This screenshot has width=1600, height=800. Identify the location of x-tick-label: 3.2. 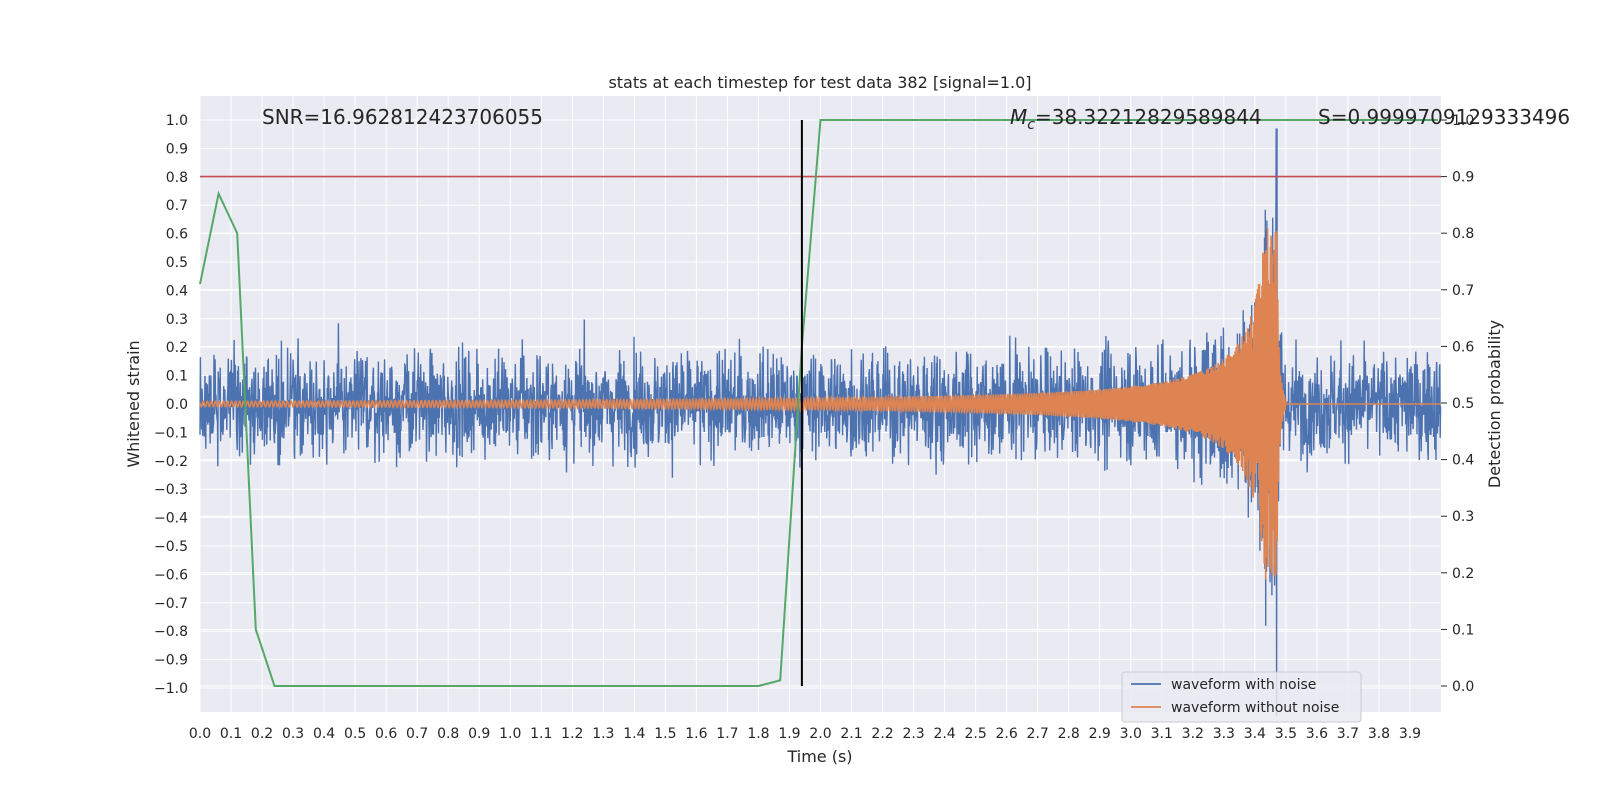
(1193, 734).